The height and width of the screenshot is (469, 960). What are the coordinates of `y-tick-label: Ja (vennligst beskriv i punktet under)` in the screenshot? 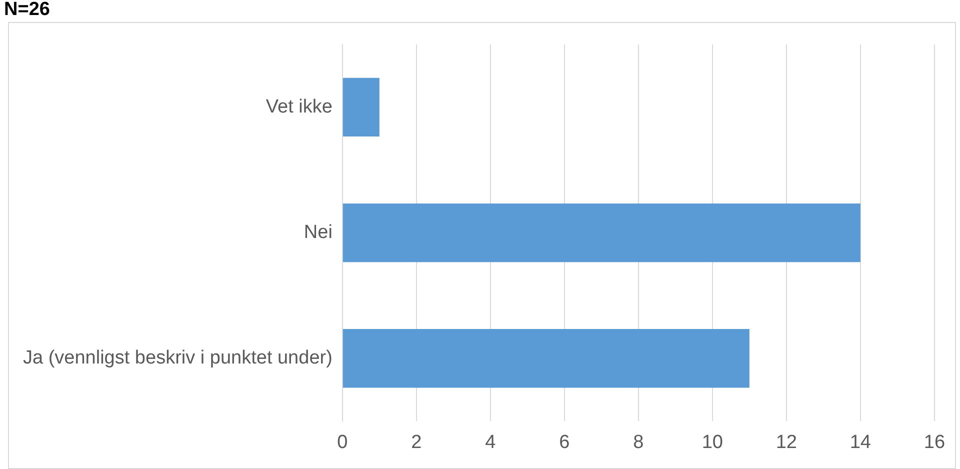 It's located at (177, 358).